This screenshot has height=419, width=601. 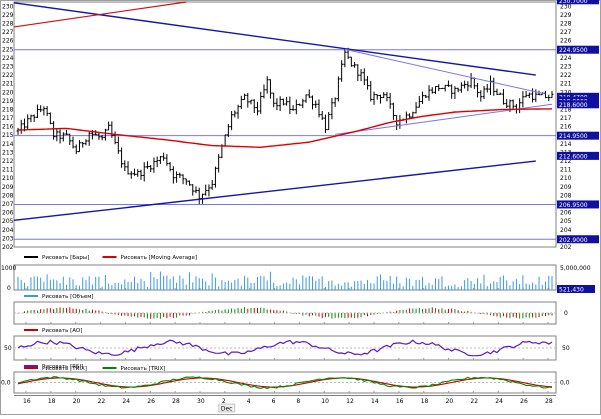 What do you see at coordinates (566, 195) in the screenshot?
I see `price-tick-right: 208` at bounding box center [566, 195].